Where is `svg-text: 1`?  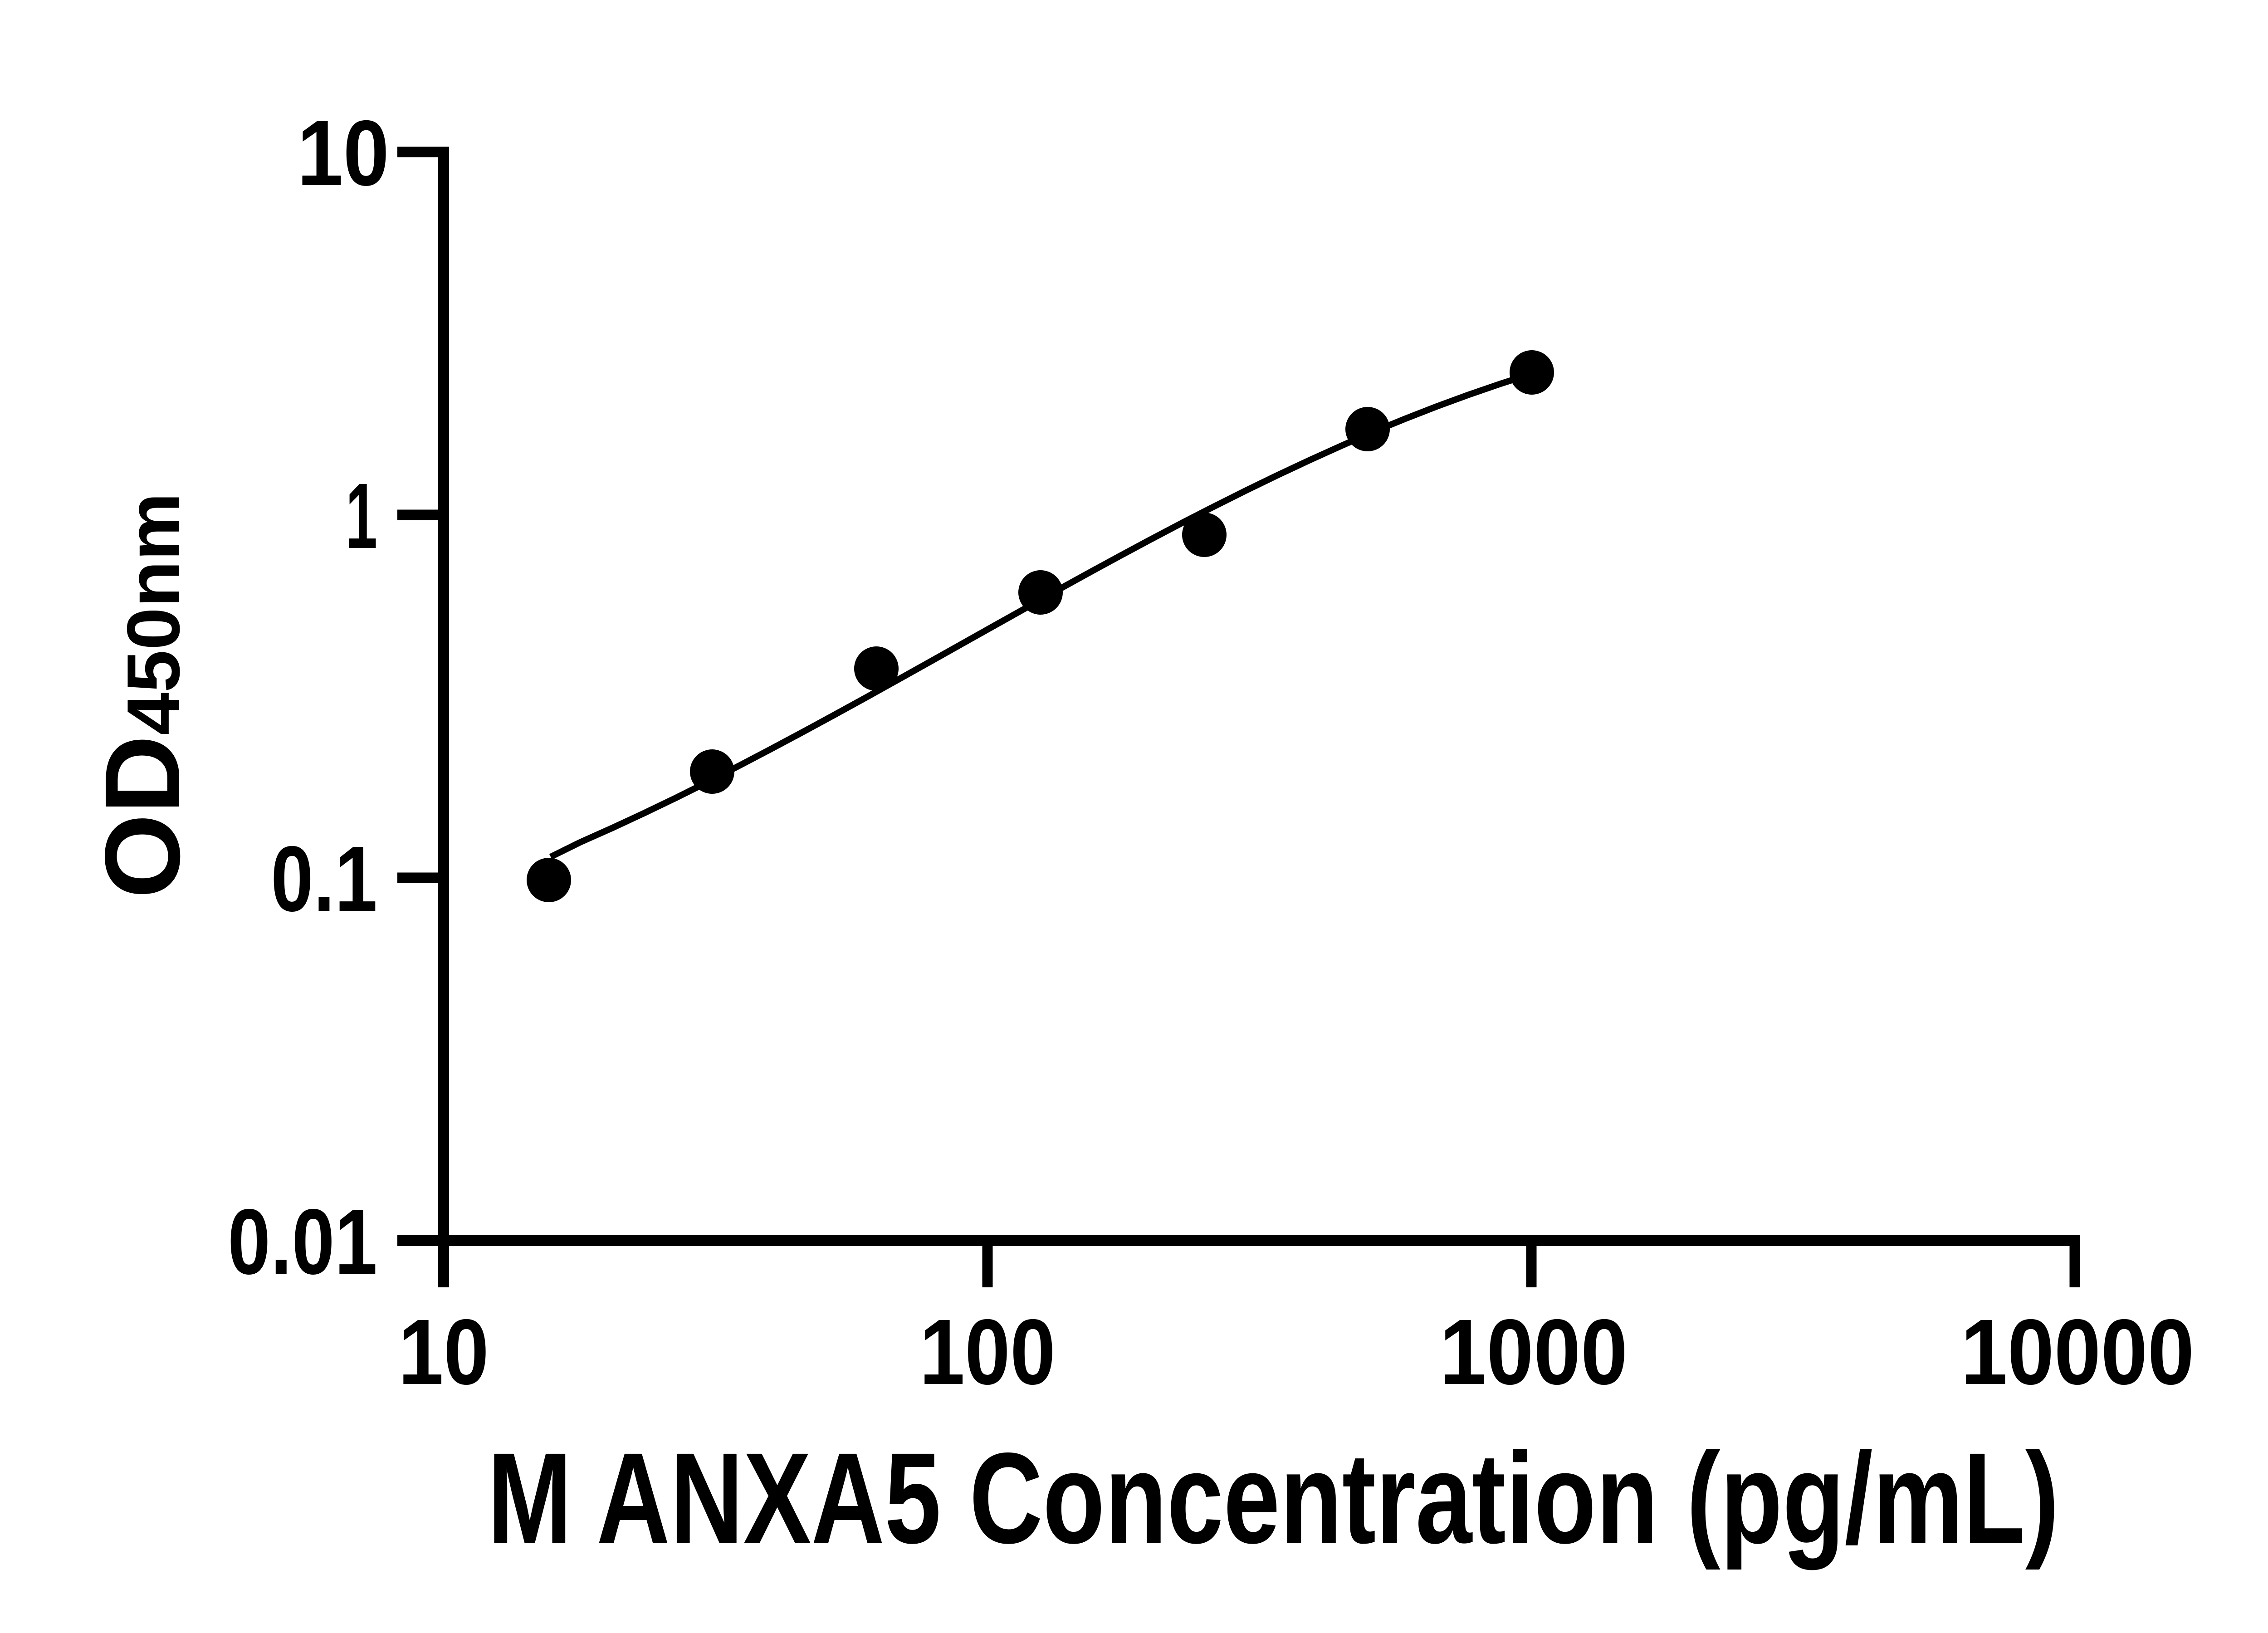 svg-text: 1 is located at coordinates (361, 516).